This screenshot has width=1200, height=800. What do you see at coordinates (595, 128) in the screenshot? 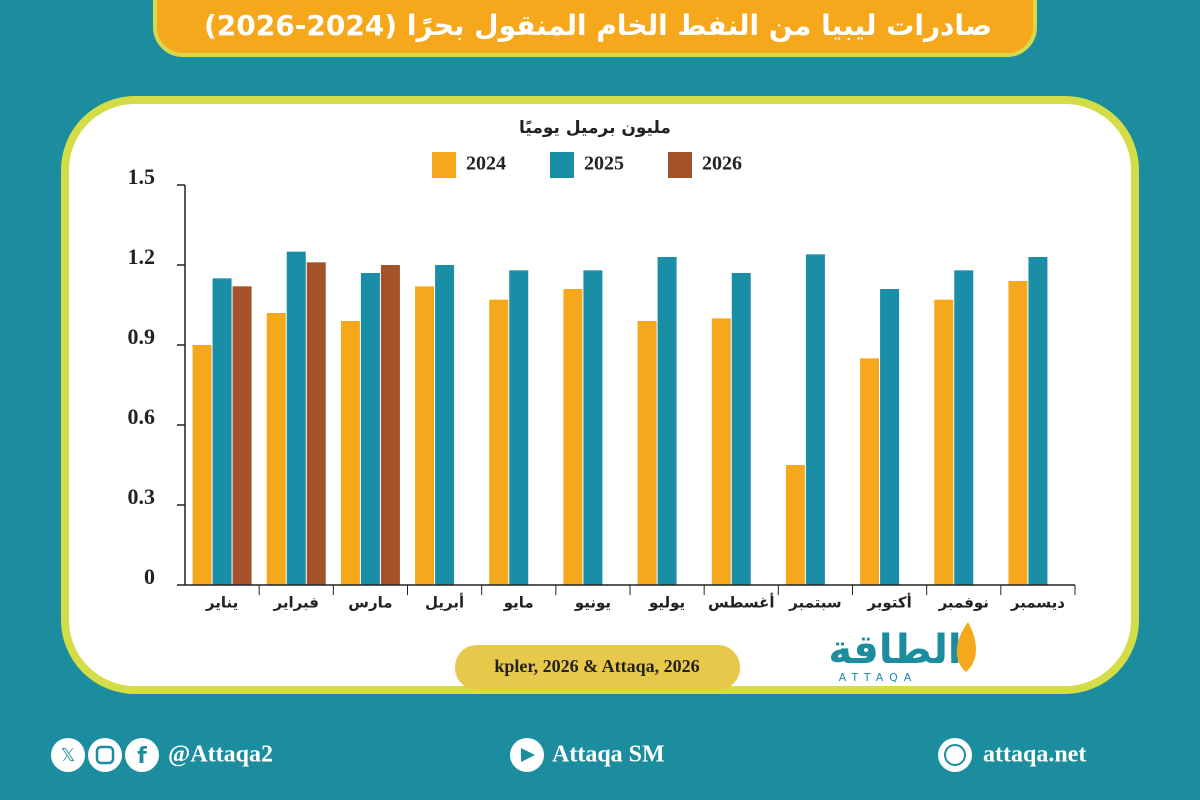
I see `y-axis-unit: مليون برميل يوميًا` at bounding box center [595, 128].